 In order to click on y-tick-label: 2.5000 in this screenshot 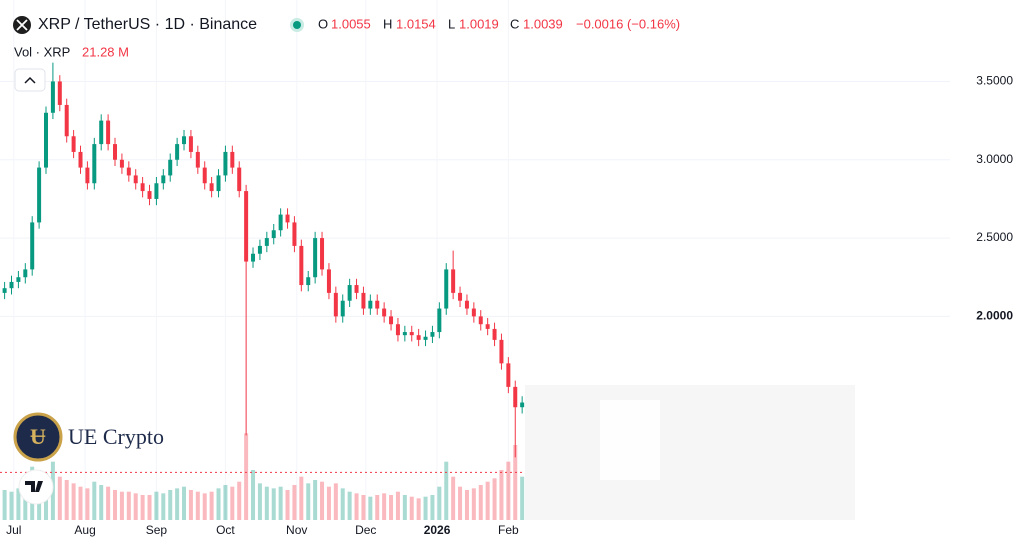, I will do `click(994, 237)`.